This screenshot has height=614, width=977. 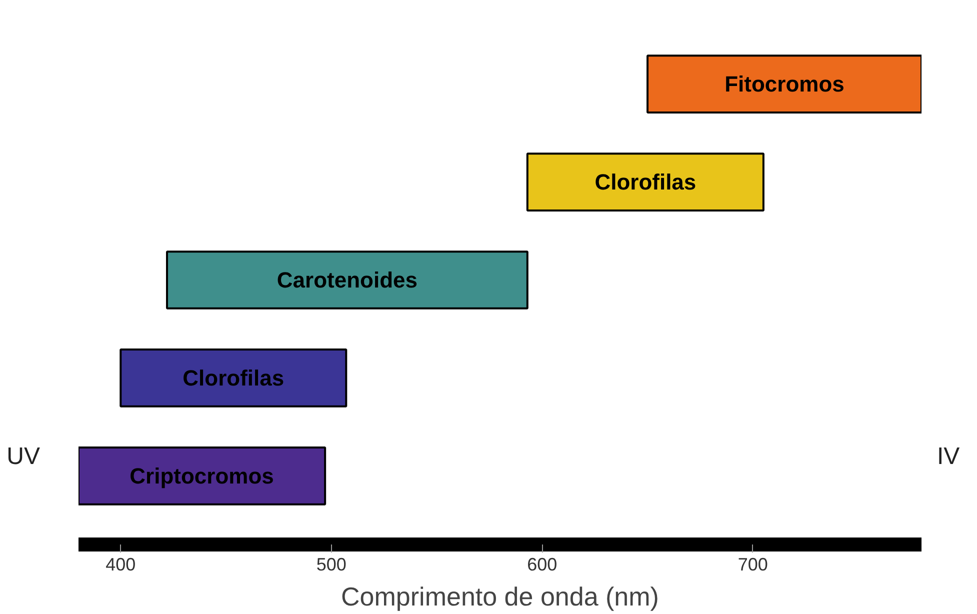 What do you see at coordinates (331, 564) in the screenshot?
I see `x-tick-label: 500` at bounding box center [331, 564].